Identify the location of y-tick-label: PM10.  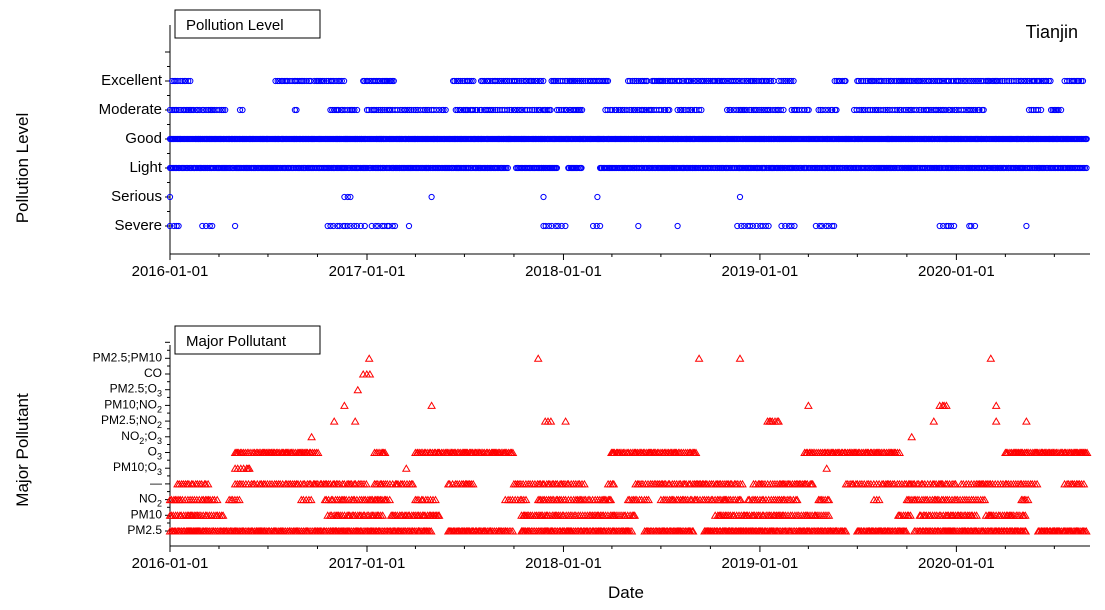
(147, 514).